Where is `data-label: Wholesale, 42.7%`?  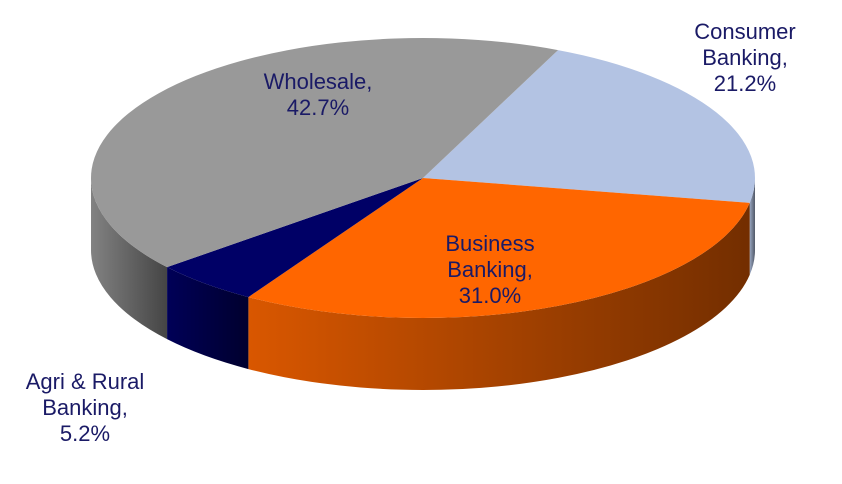 data-label: Wholesale, 42.7% is located at coordinates (318, 94).